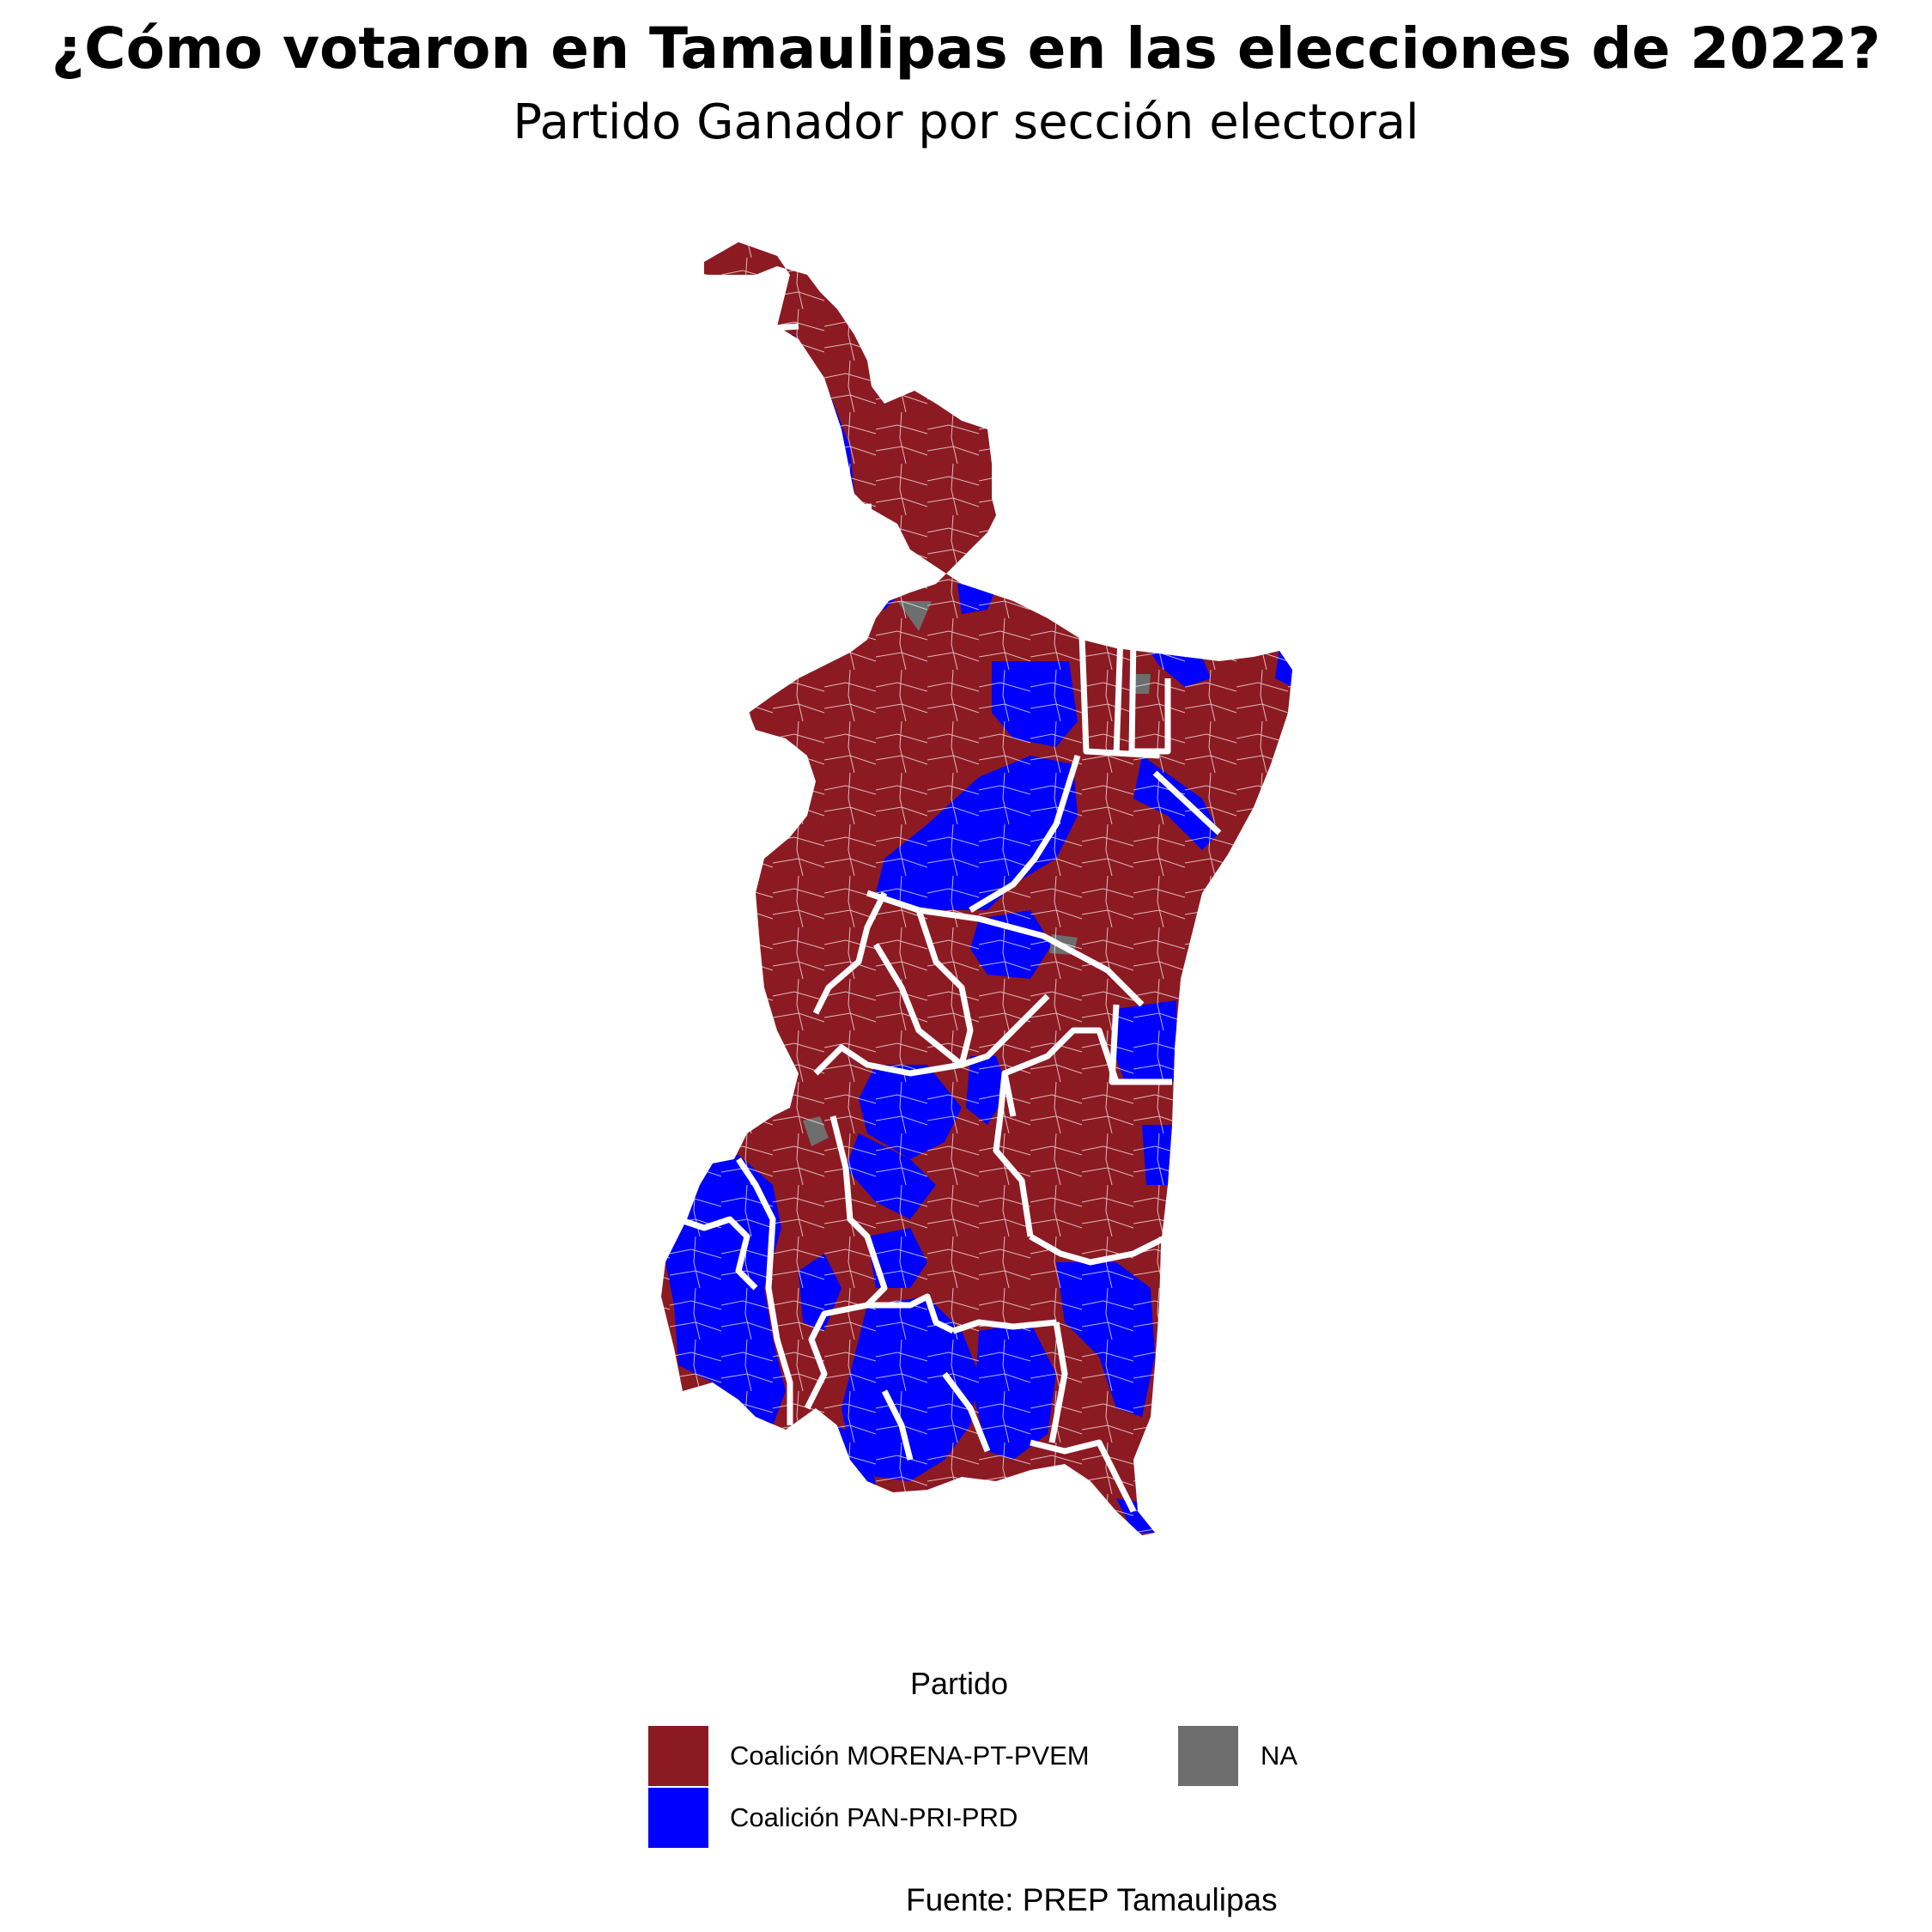 The image size is (1932, 1932). What do you see at coordinates (910, 1756) in the screenshot?
I see `legend-label-morena: Coalición MORENA-PT-PVEM` at bounding box center [910, 1756].